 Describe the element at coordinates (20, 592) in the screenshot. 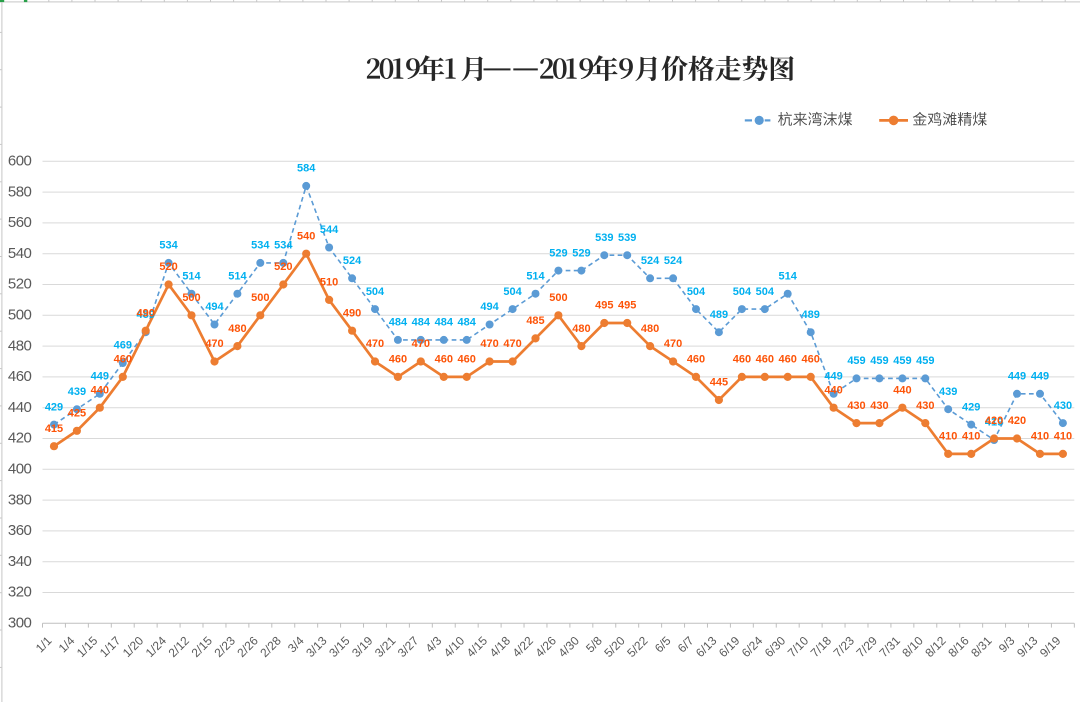

I see `svg-text: 320` at that location.